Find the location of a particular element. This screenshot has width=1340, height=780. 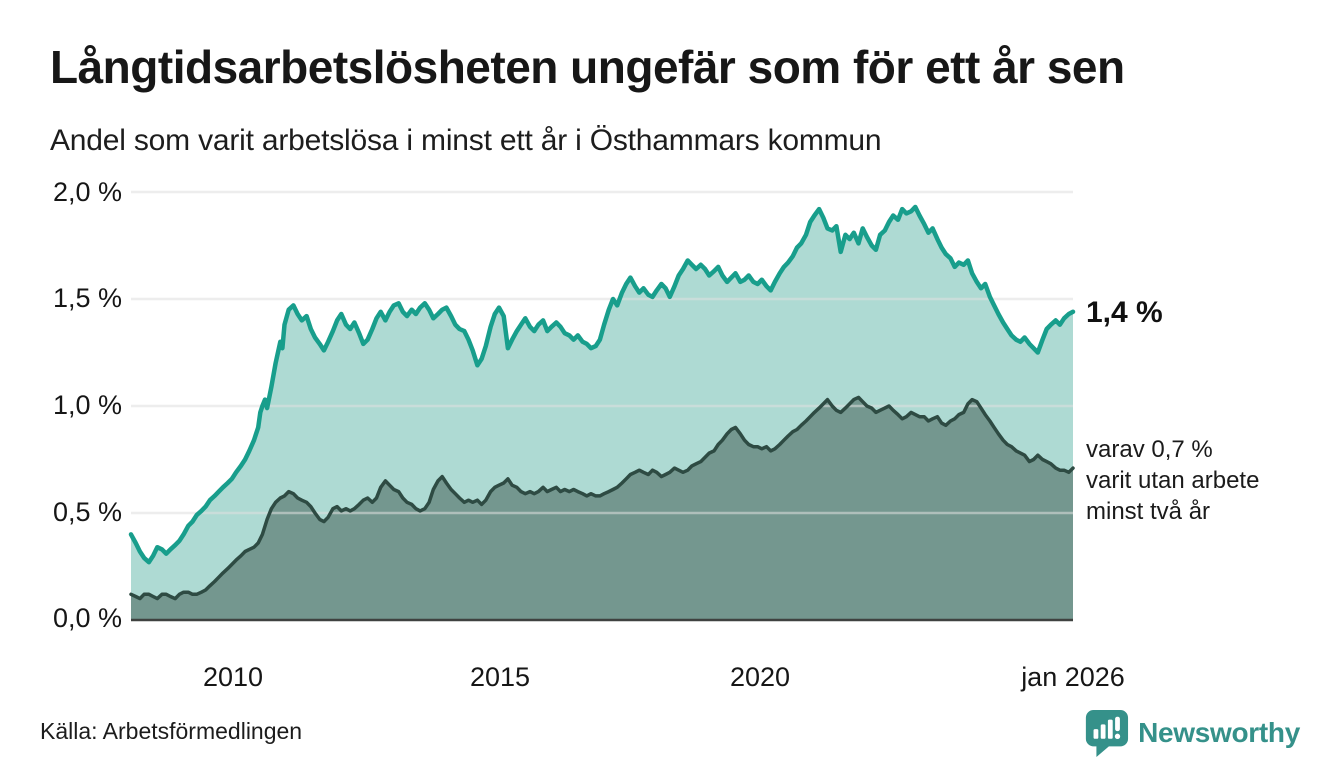

y-axis-tick-label: 2,0 % is located at coordinates (87, 192).